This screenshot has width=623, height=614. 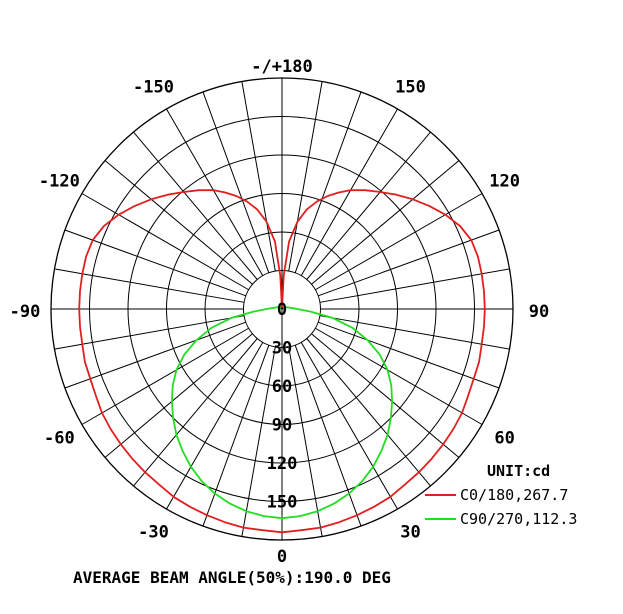 I want to click on unit-label: UNIT:cd, so click(x=518, y=471).